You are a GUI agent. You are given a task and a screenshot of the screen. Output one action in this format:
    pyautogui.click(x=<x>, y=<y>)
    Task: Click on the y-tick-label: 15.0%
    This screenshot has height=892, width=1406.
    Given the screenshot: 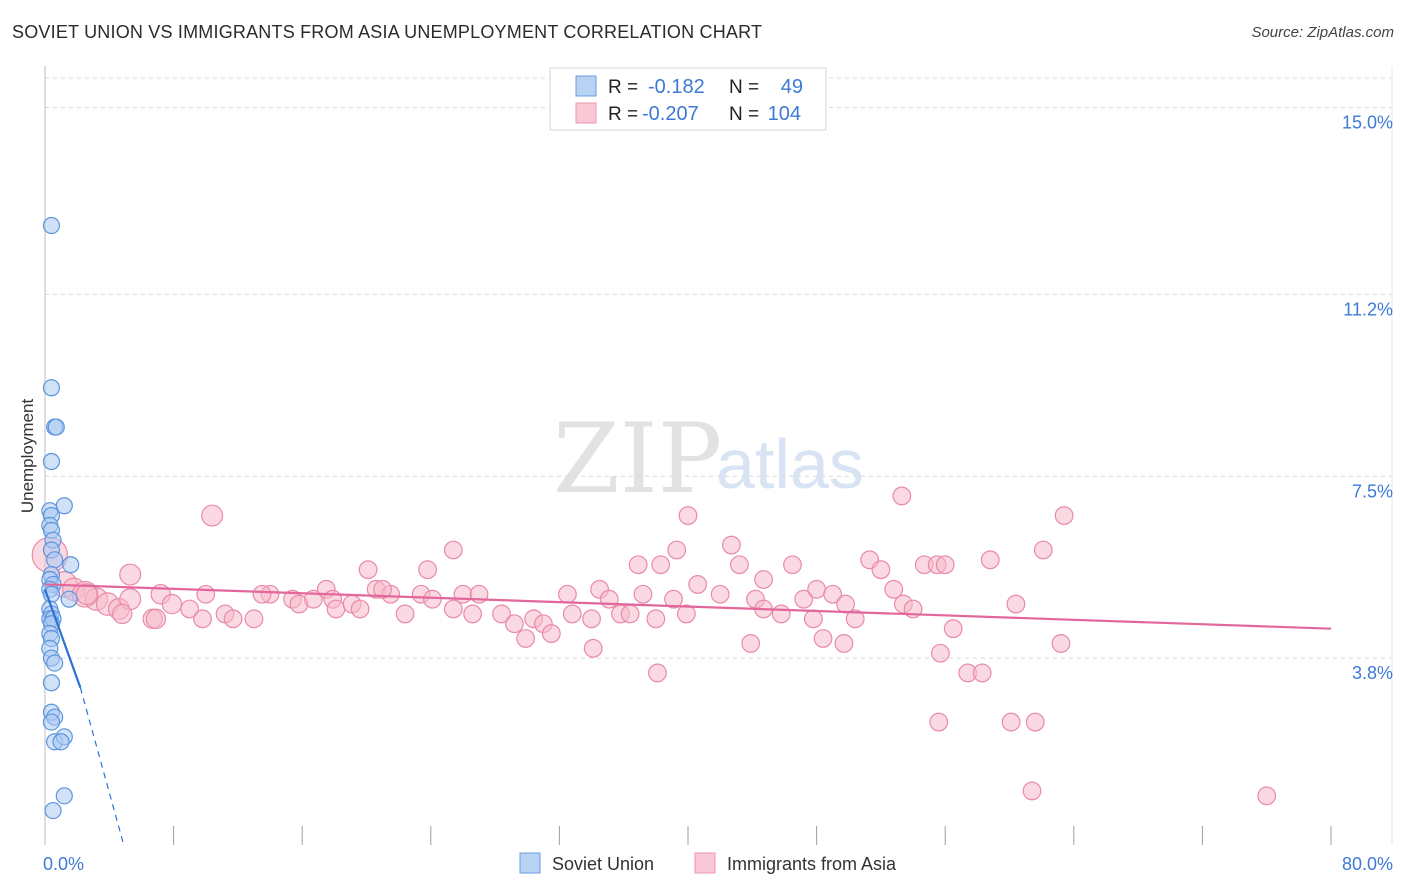 What is the action you would take?
    pyautogui.click(x=1367, y=123)
    